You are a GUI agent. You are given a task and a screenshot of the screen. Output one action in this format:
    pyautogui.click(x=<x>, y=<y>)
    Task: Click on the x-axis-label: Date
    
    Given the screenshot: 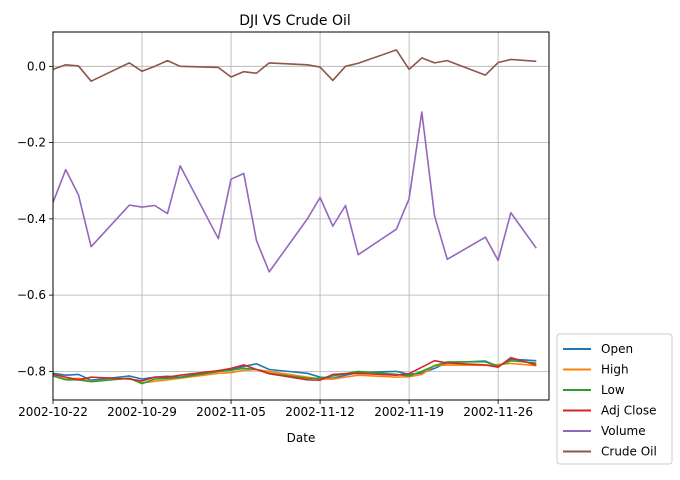 What is the action you would take?
    pyautogui.click(x=301, y=438)
    